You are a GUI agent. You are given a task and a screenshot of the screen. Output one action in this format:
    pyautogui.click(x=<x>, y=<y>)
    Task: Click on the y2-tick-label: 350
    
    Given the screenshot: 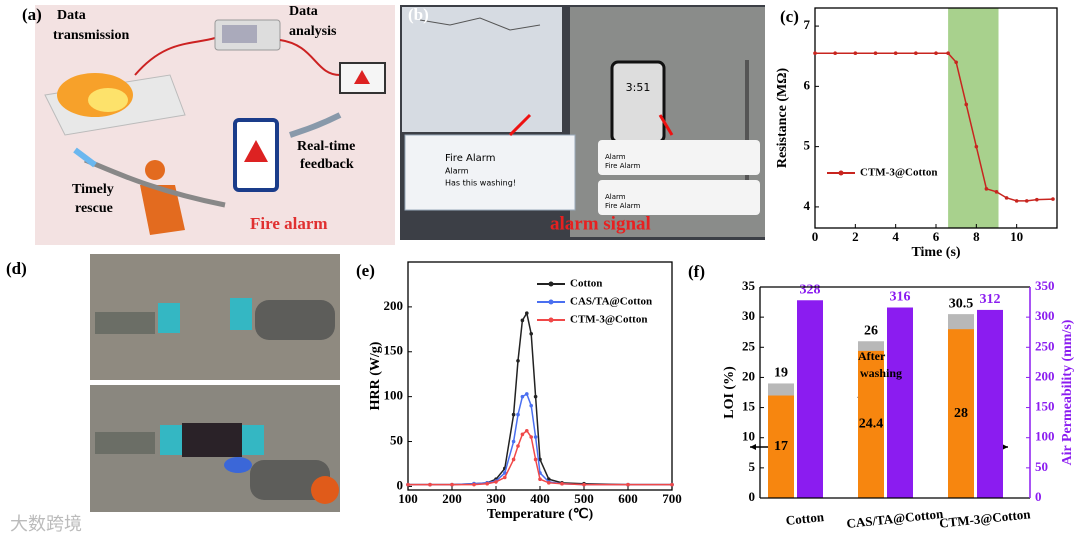 What is the action you would take?
    pyautogui.click(x=1045, y=285)
    